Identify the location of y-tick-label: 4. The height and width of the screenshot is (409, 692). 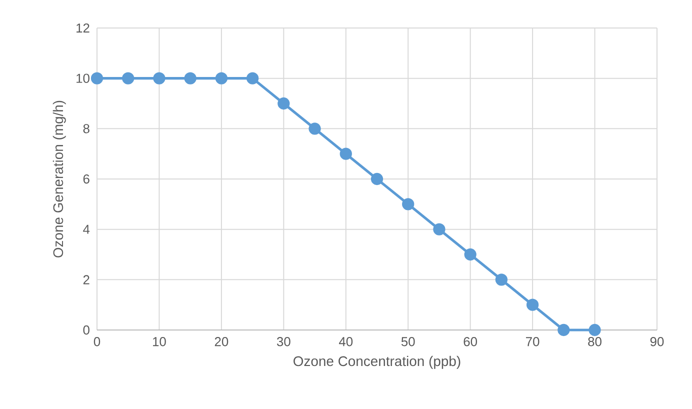
(86, 229).